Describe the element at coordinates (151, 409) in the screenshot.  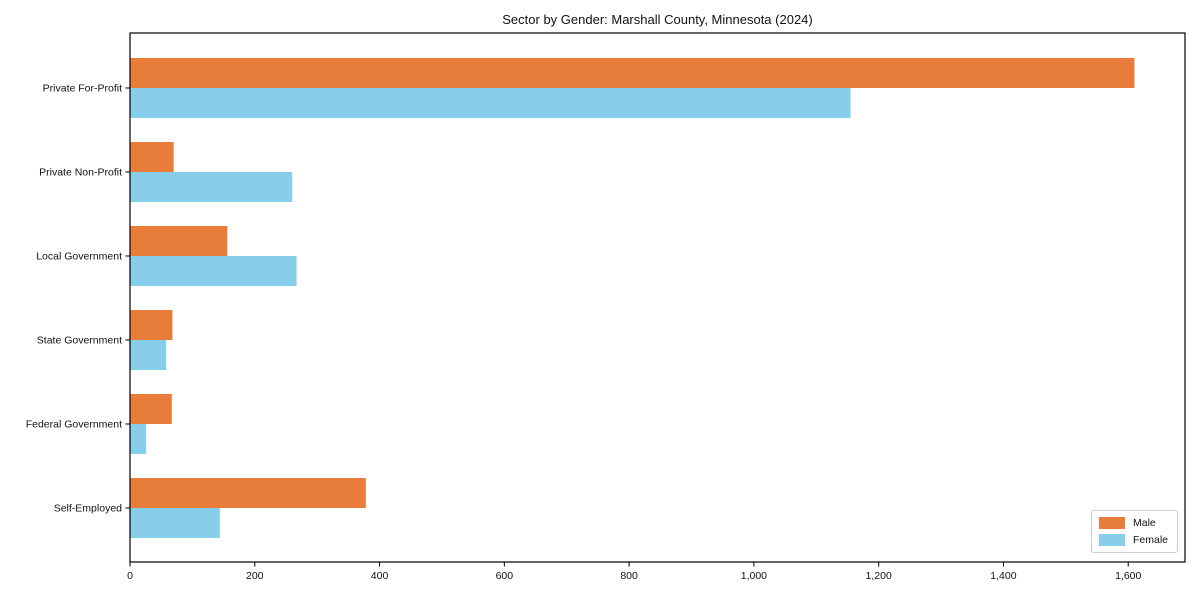
I see `bar-male-federal-government` at that location.